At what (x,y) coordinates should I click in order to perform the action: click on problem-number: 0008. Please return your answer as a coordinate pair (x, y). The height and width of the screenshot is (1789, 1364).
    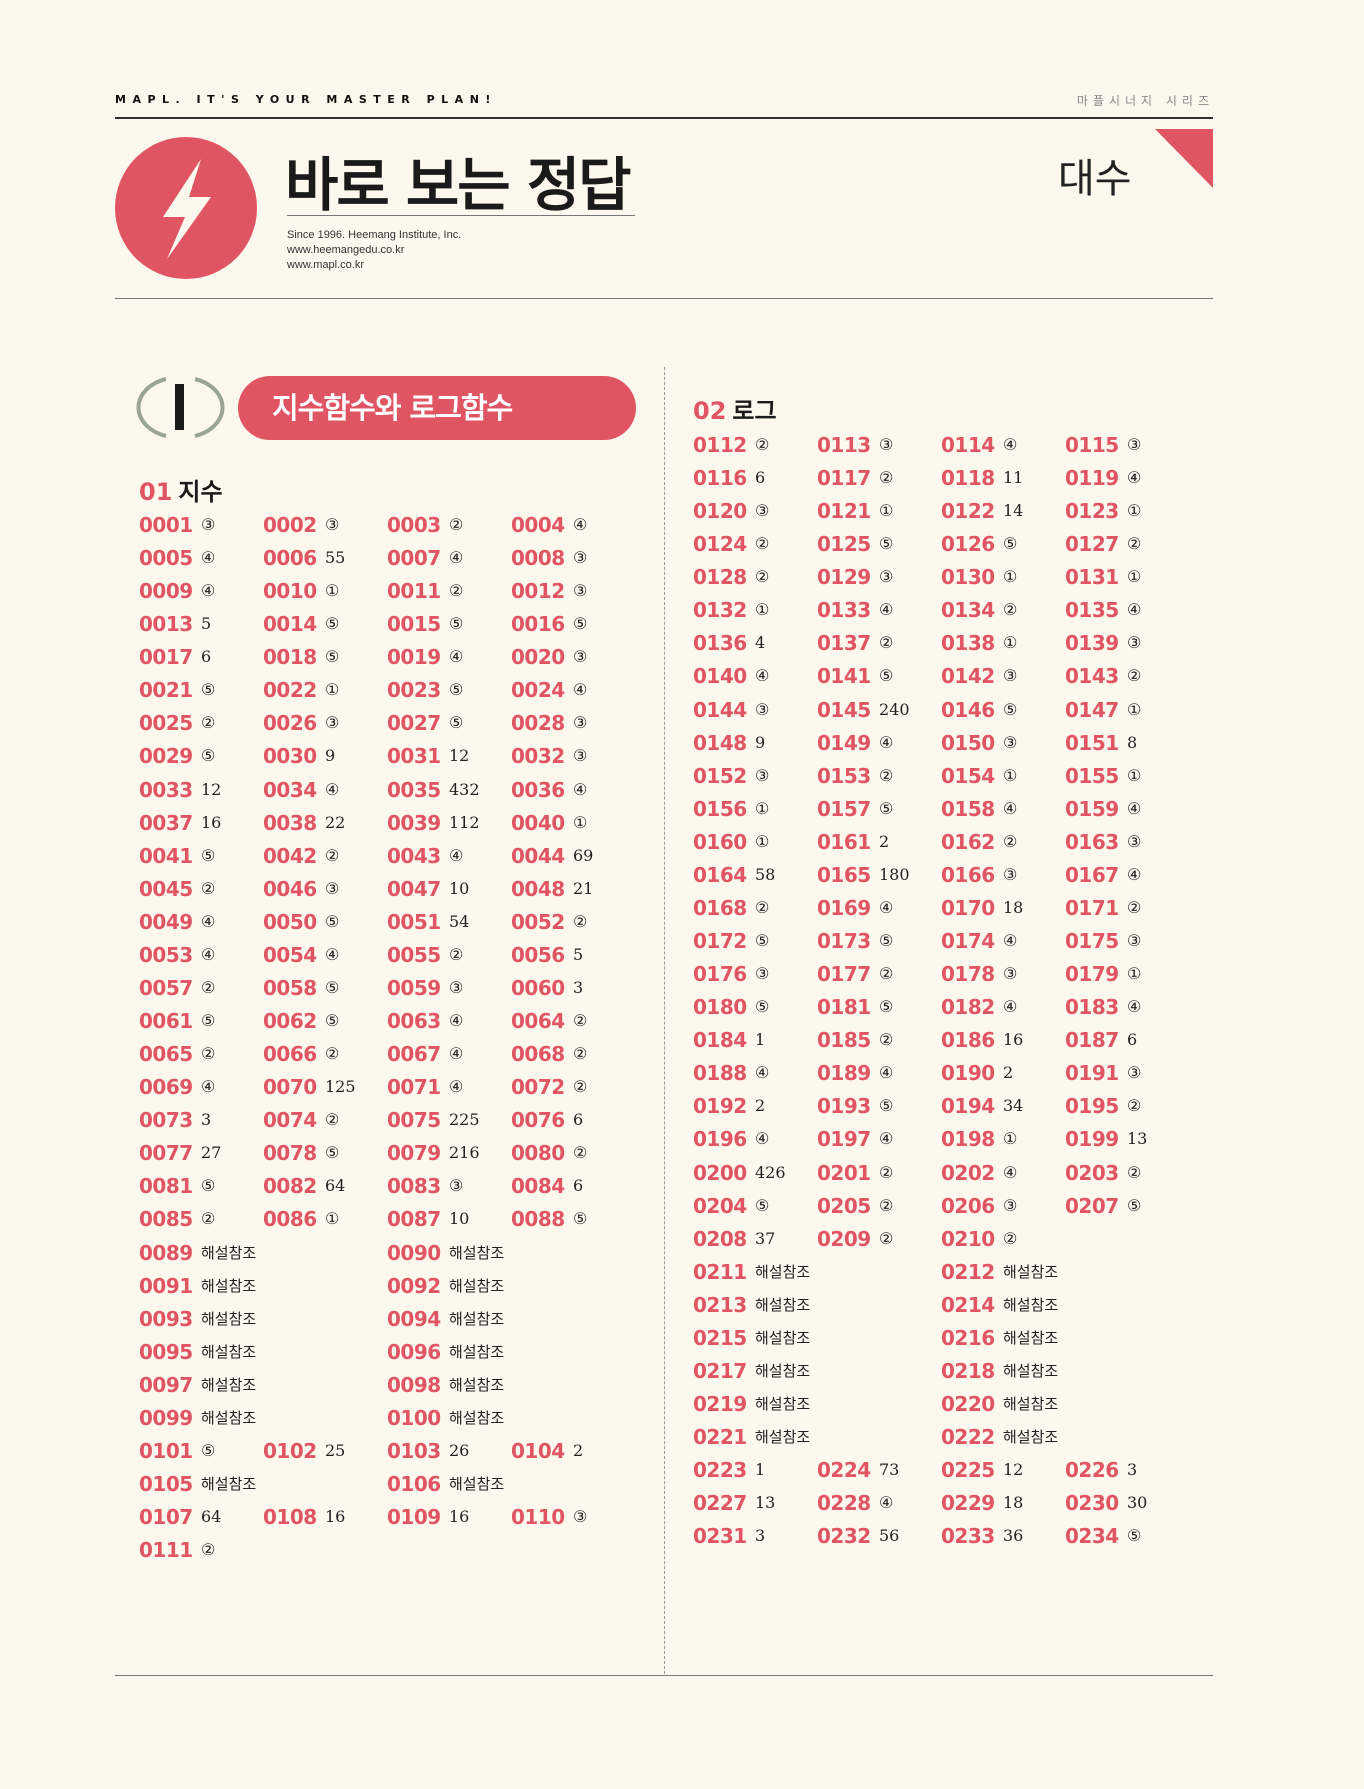
    Looking at the image, I should click on (538, 558).